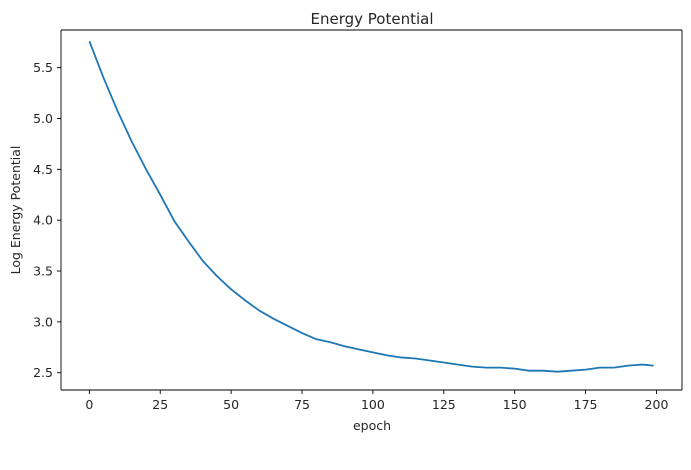 This screenshot has height=470, width=691. What do you see at coordinates (15, 210) in the screenshot?
I see `y-axis-label: Log Energy Potential` at bounding box center [15, 210].